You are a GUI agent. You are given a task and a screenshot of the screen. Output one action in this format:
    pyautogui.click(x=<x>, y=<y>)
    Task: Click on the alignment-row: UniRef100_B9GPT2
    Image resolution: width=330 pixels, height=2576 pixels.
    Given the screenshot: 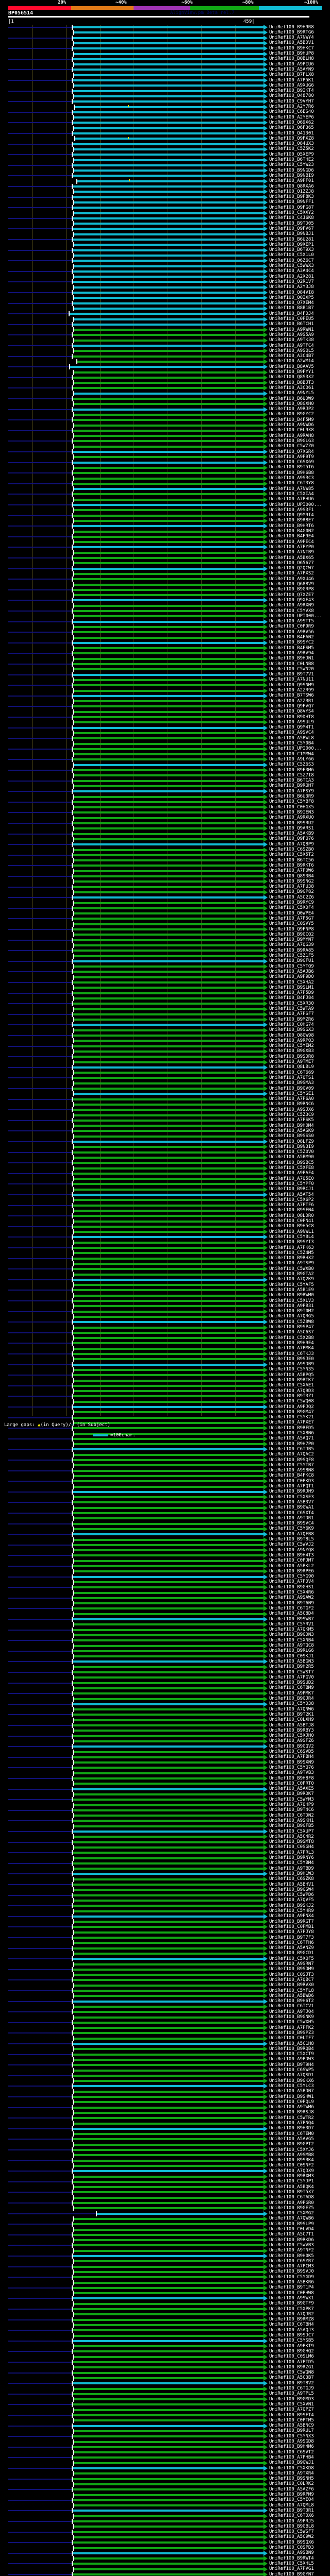 What is the action you would take?
    pyautogui.click(x=165, y=2144)
    